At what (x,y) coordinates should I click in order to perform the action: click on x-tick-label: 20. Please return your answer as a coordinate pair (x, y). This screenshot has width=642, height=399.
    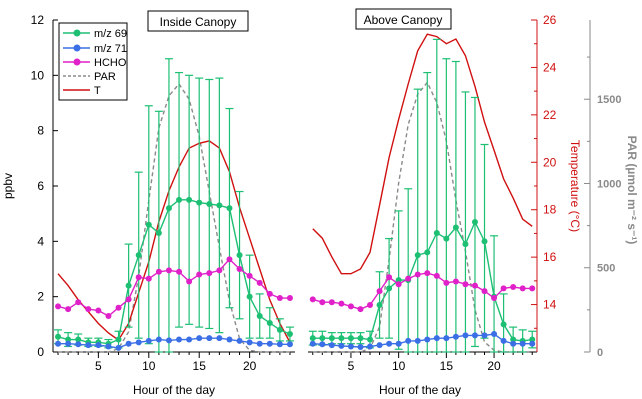
    Looking at the image, I should click on (250, 366).